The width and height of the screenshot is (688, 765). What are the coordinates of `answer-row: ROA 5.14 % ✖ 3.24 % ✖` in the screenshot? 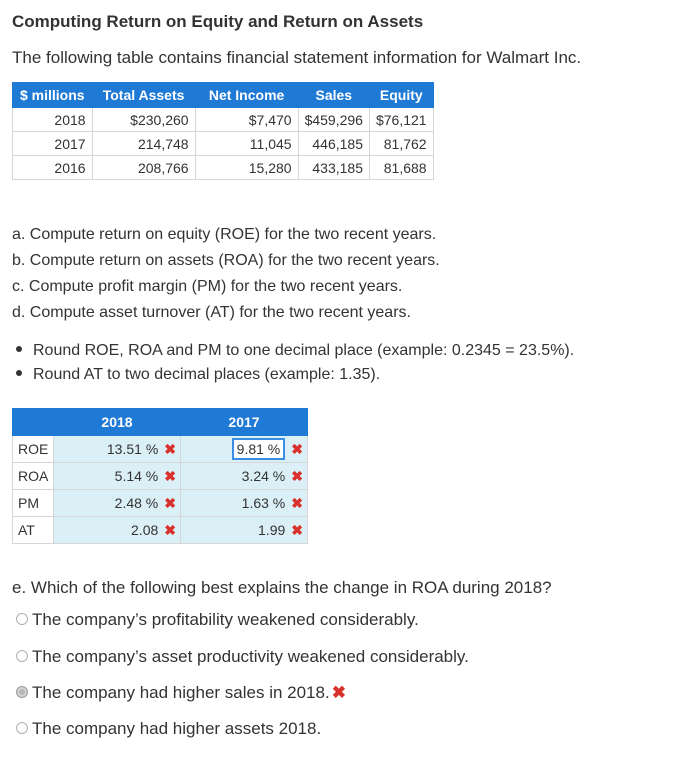 It's located at (160, 476).